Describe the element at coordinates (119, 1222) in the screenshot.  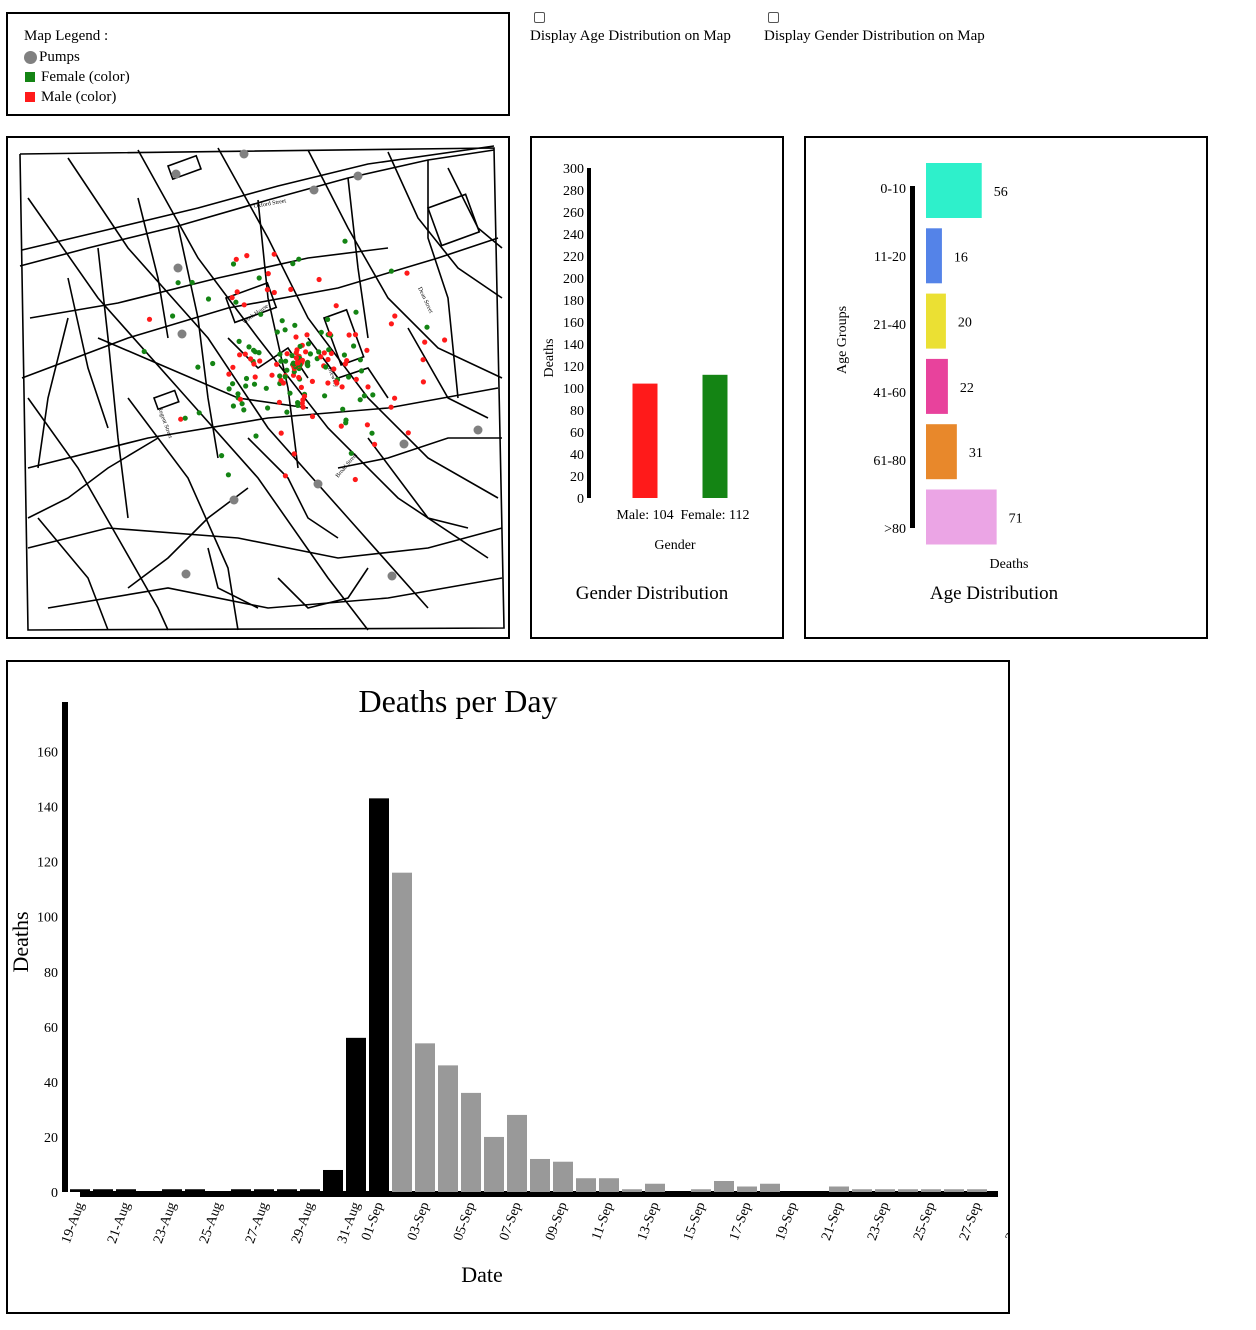
I see `x-tick-label: 21-Aug` at that location.